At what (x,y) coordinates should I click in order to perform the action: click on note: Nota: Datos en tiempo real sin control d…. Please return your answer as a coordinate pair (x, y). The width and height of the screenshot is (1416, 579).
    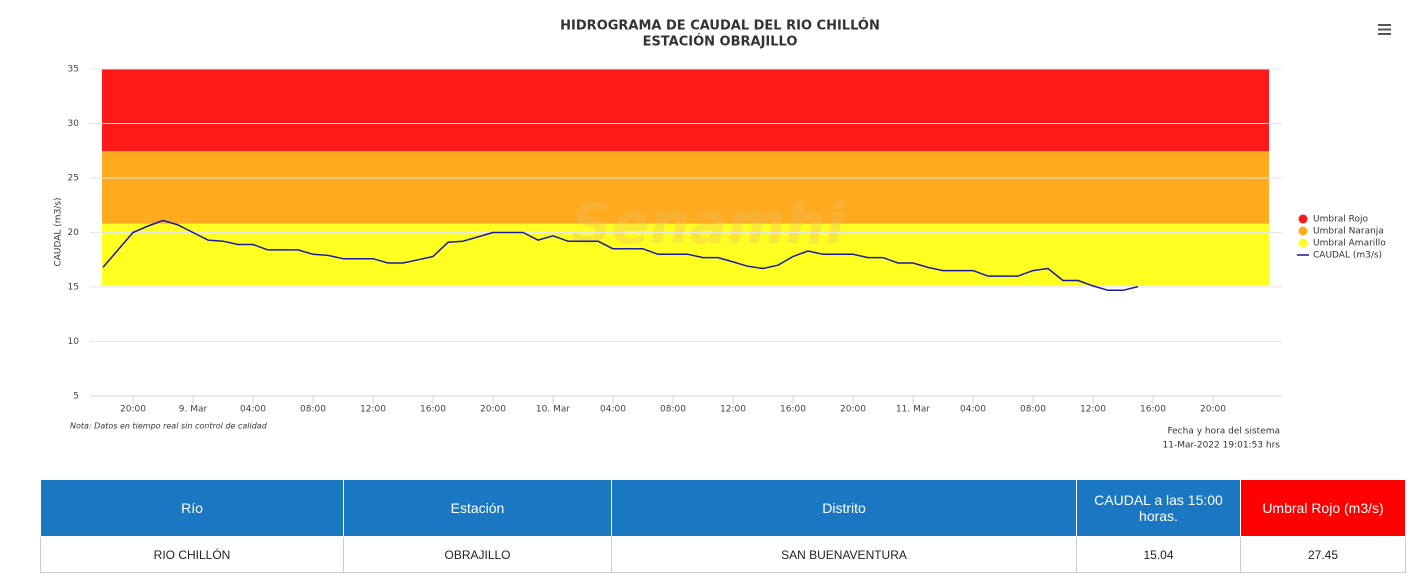
    Looking at the image, I should click on (169, 426).